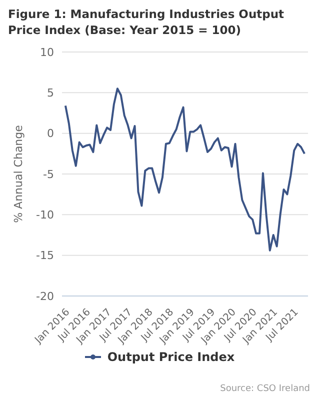 The height and width of the screenshot is (400, 320). What do you see at coordinates (48, 174) in the screenshot?
I see `y-tick-label: -5` at bounding box center [48, 174].